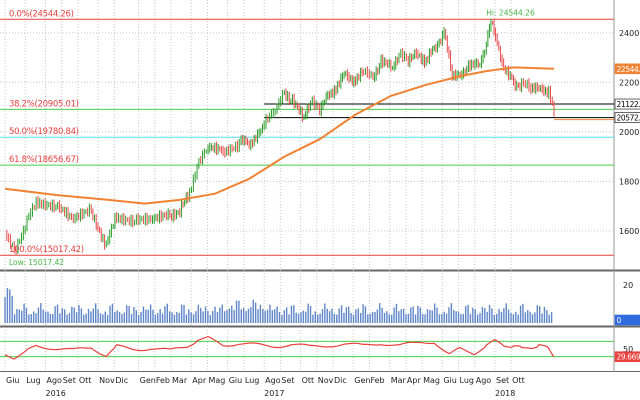  I want to click on x-year-label: 2017, so click(274, 393).